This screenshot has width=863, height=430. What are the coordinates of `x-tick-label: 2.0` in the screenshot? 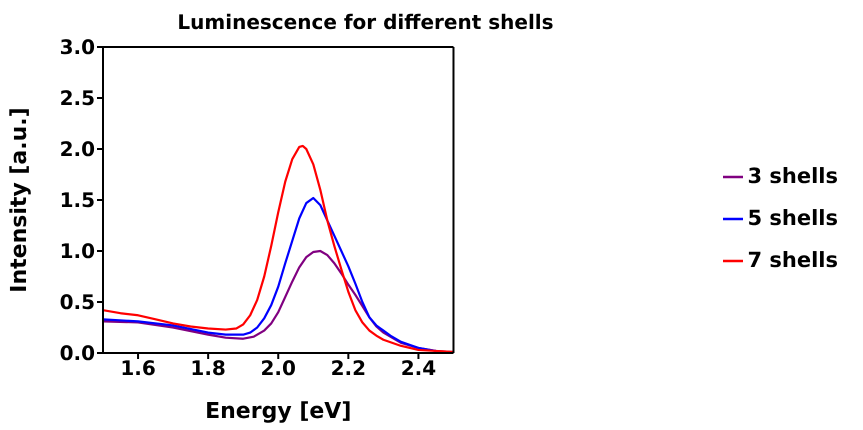 It's located at (278, 368).